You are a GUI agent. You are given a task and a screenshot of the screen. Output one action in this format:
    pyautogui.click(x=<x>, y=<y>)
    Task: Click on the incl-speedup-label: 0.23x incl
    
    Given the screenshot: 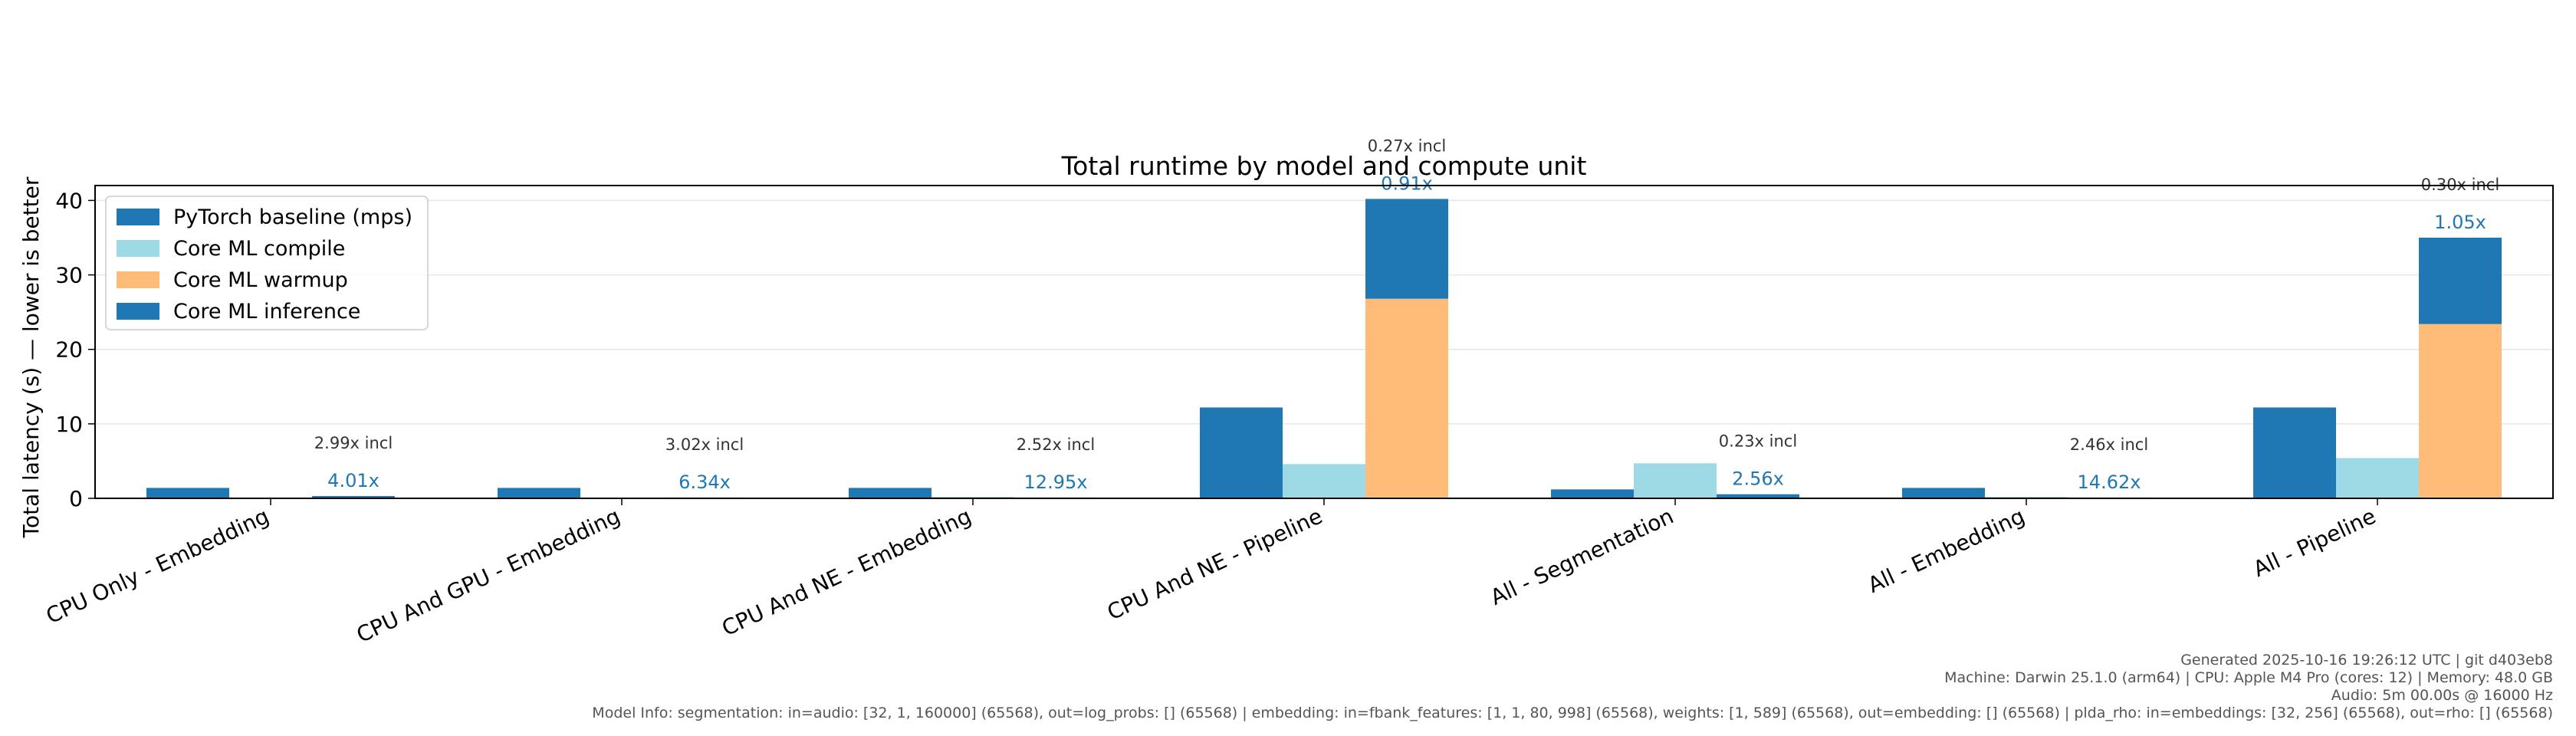 What is the action you would take?
    pyautogui.click(x=1758, y=442)
    